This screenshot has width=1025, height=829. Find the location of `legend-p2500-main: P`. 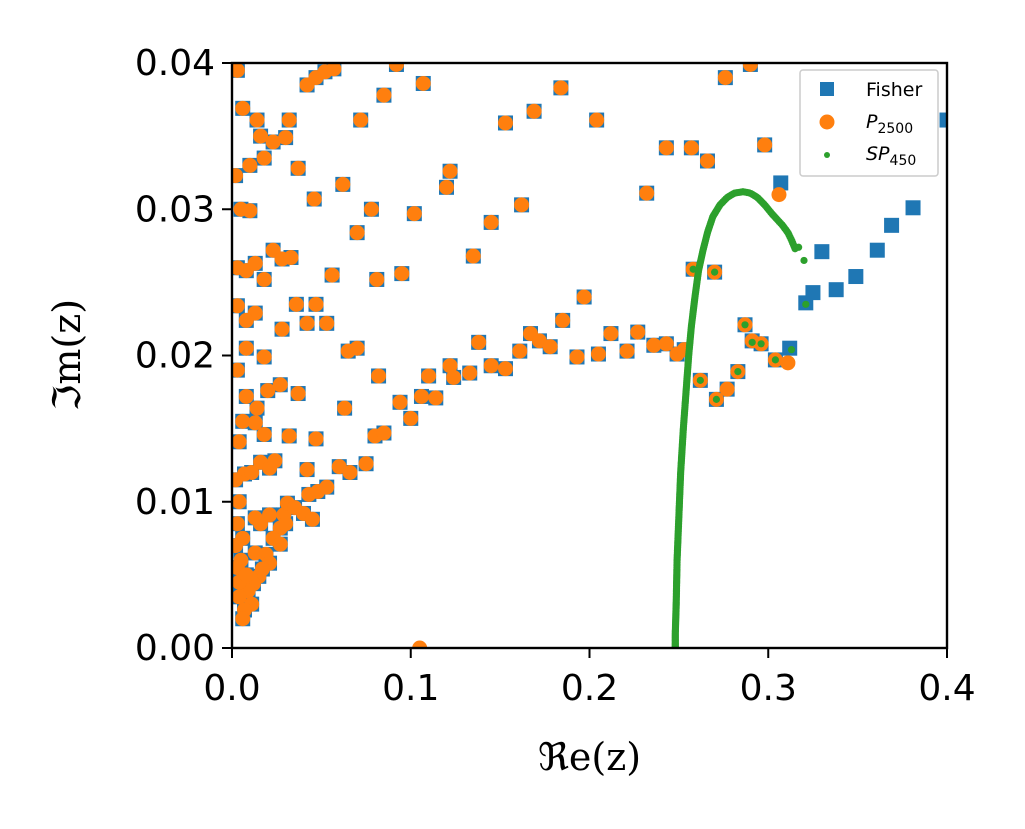

legend-p2500-main: P is located at coordinates (872, 122).